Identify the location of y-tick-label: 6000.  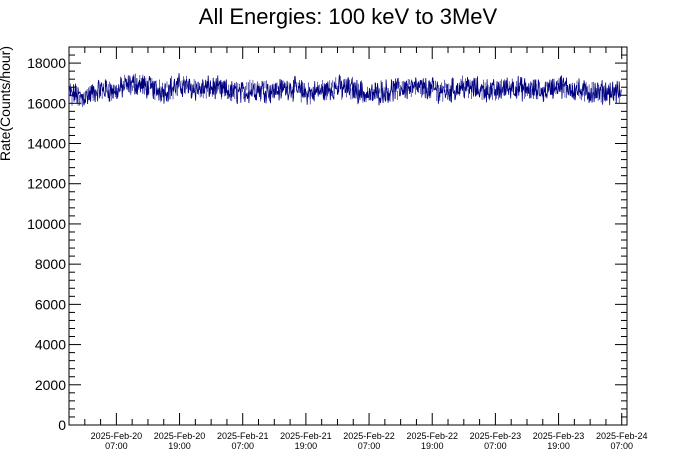
(50, 304).